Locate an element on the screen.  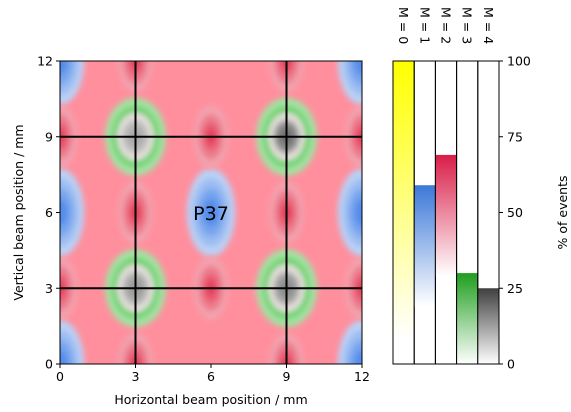
map-x-ticks: 0 3 6 9 12 is located at coordinates (213, 374).